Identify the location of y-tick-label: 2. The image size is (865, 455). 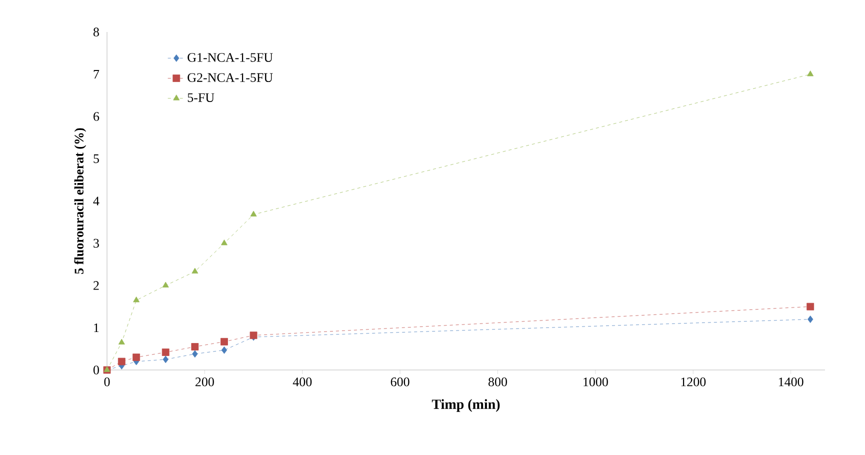
(96, 285).